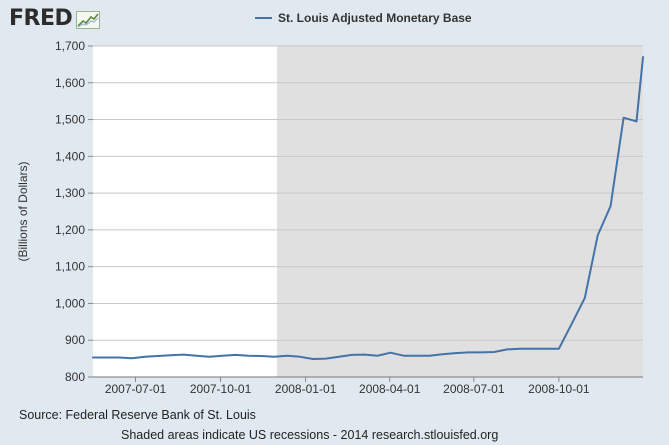  I want to click on y-tick-label: 1,400, so click(70, 156).